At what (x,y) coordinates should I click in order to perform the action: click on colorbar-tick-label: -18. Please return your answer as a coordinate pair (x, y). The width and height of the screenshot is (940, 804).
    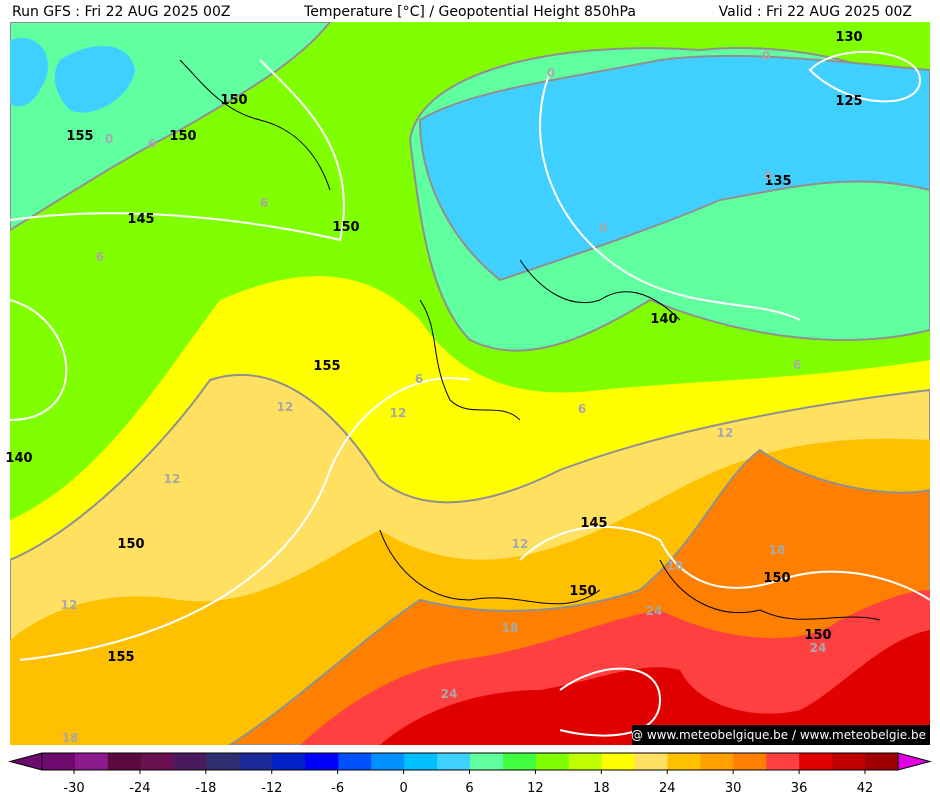
    Looking at the image, I should click on (205, 788).